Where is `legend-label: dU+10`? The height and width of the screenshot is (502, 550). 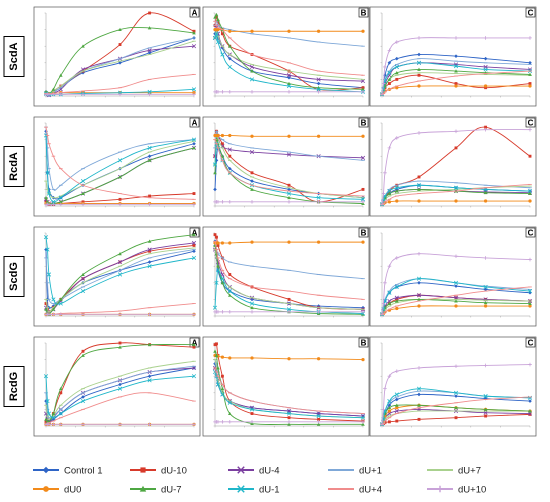 legend-label: dU+10 is located at coordinates (472, 489).